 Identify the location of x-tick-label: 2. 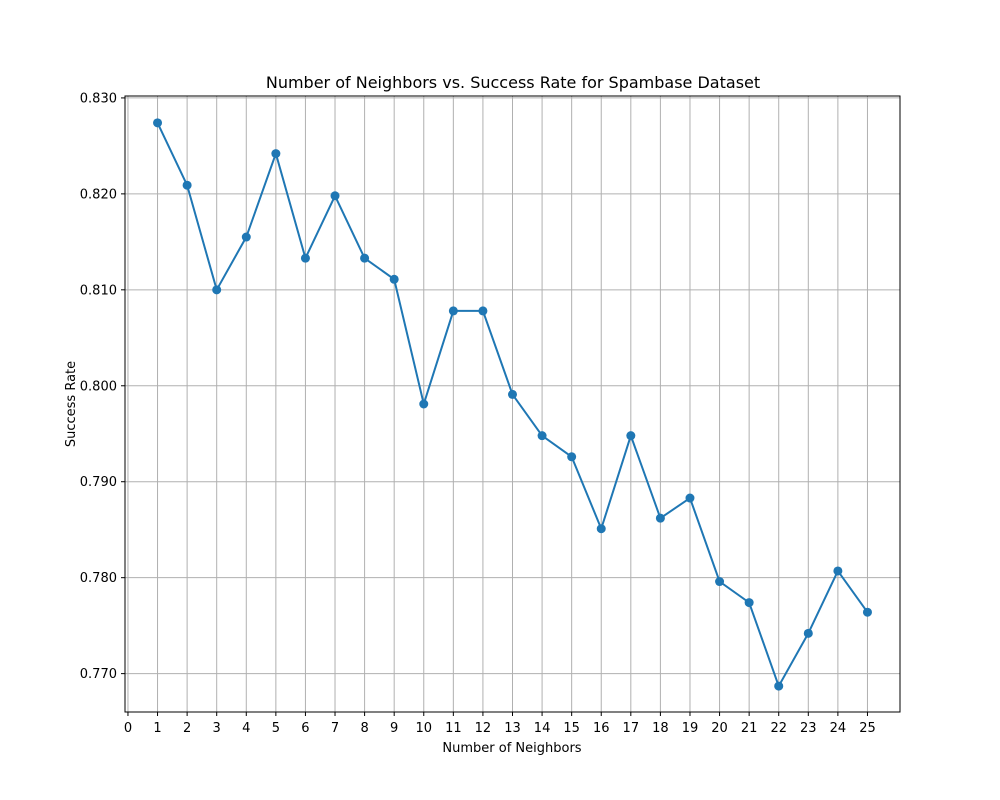
(187, 728).